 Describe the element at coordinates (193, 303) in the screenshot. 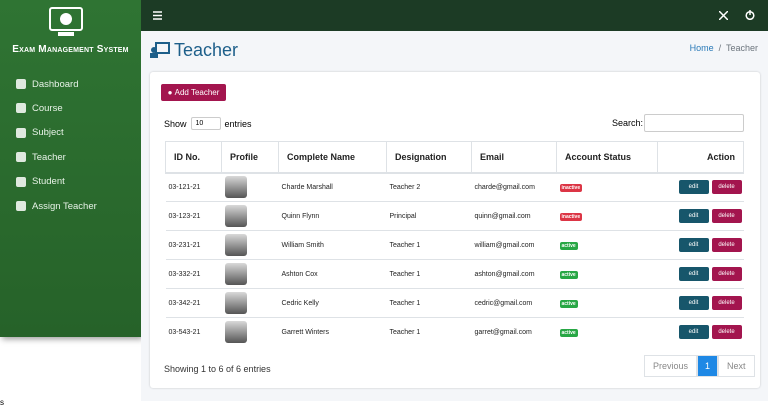

I see `id-cell: 03-342-21` at that location.